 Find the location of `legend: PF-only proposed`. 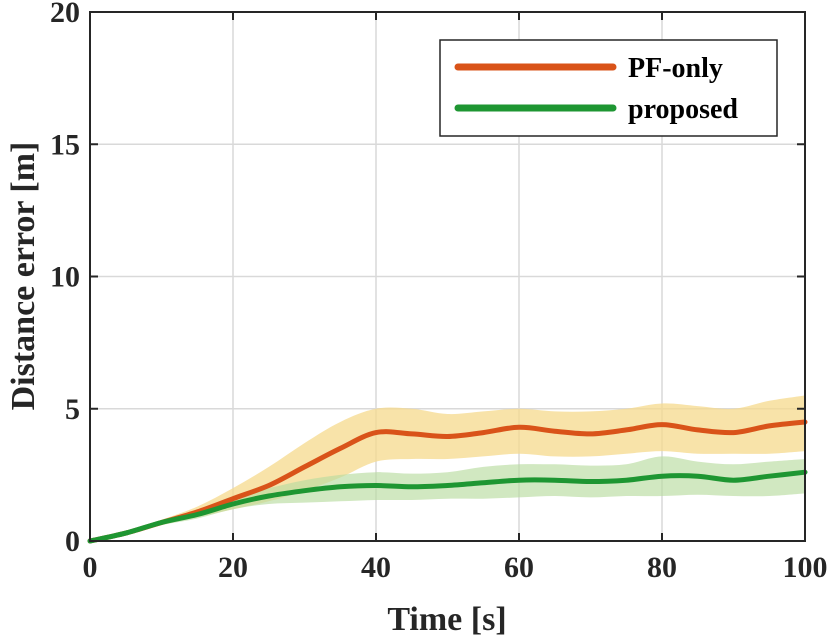

legend: PF-only proposed is located at coordinates (608, 88).